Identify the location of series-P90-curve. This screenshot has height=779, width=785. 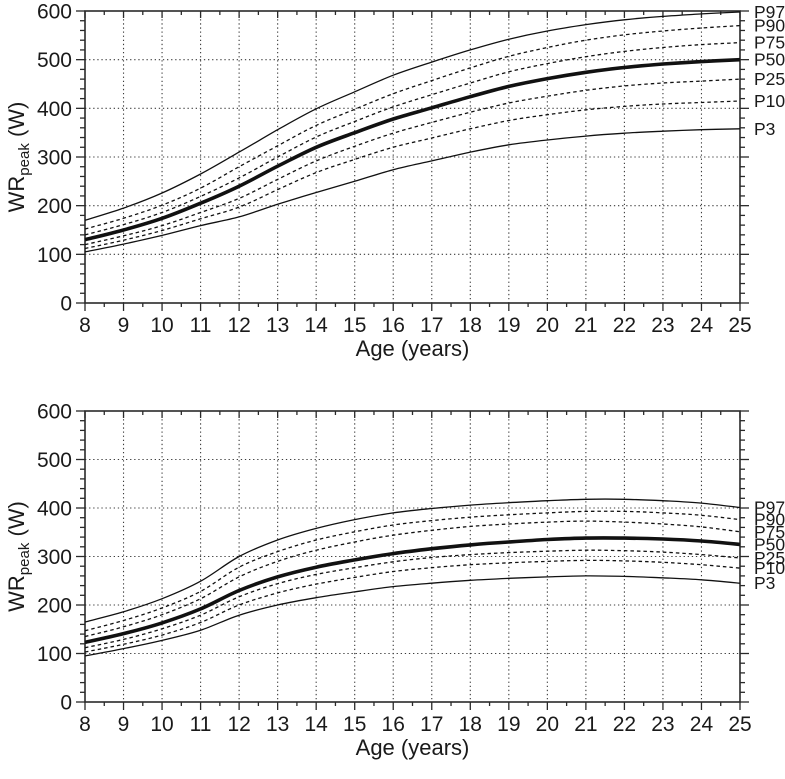
(412, 571).